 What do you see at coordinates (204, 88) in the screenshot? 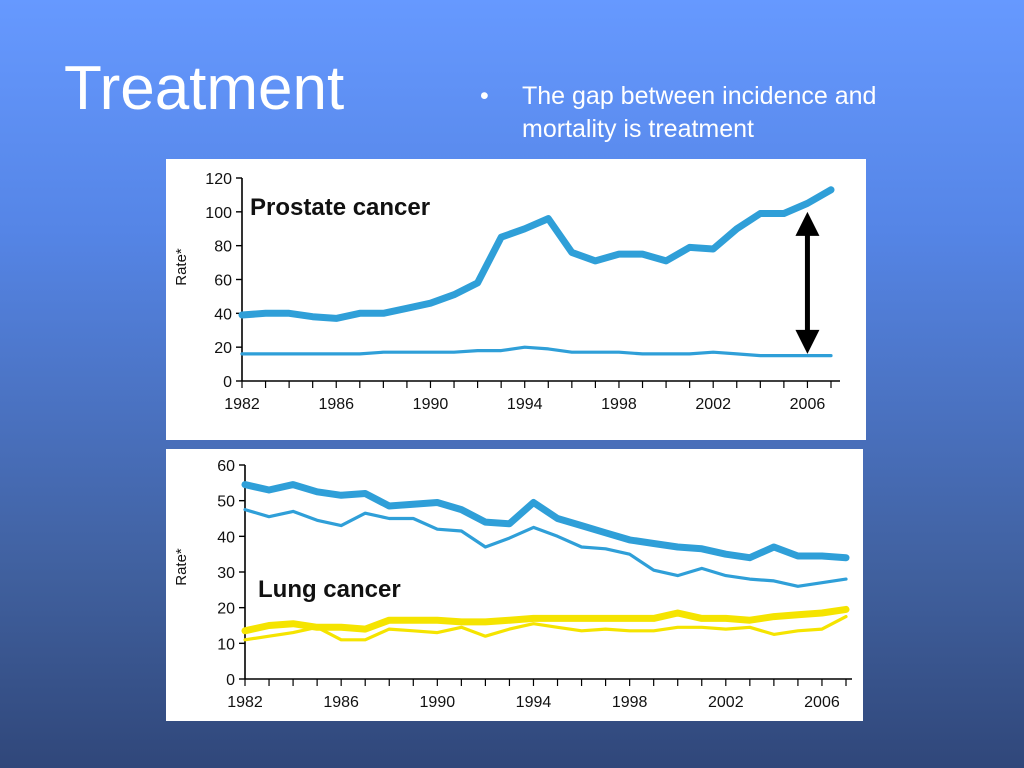
I see `slide-title: Treatment` at bounding box center [204, 88].